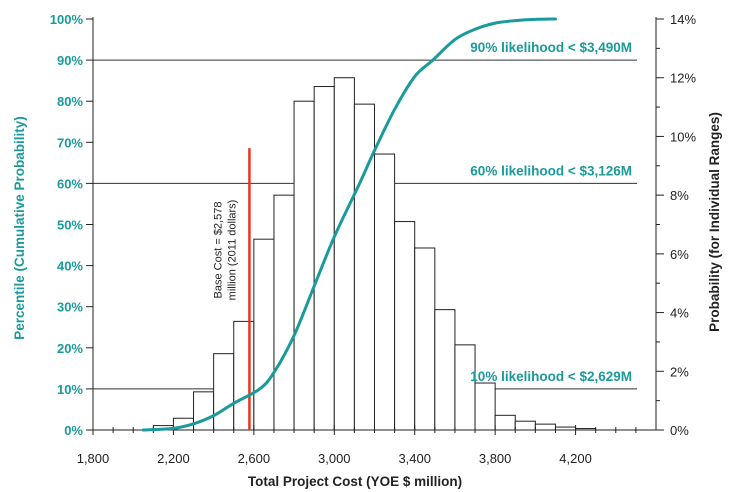 The width and height of the screenshot is (734, 492). What do you see at coordinates (679, 371) in the screenshot?
I see `right-tick-label: 2%` at bounding box center [679, 371].